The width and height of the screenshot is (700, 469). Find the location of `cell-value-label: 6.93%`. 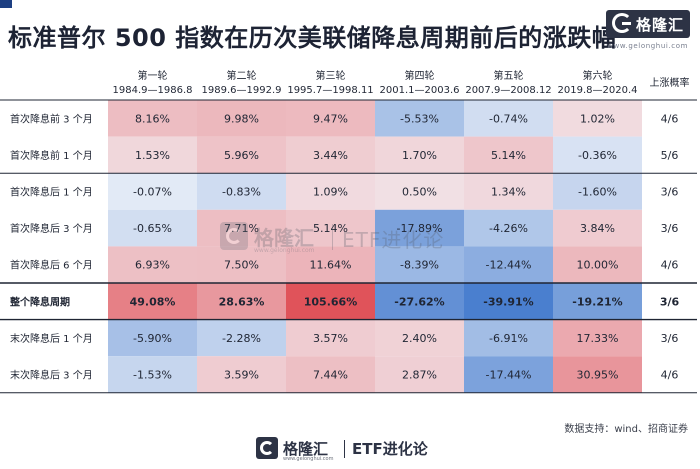

cell-value-label: 6.93% is located at coordinates (152, 265).